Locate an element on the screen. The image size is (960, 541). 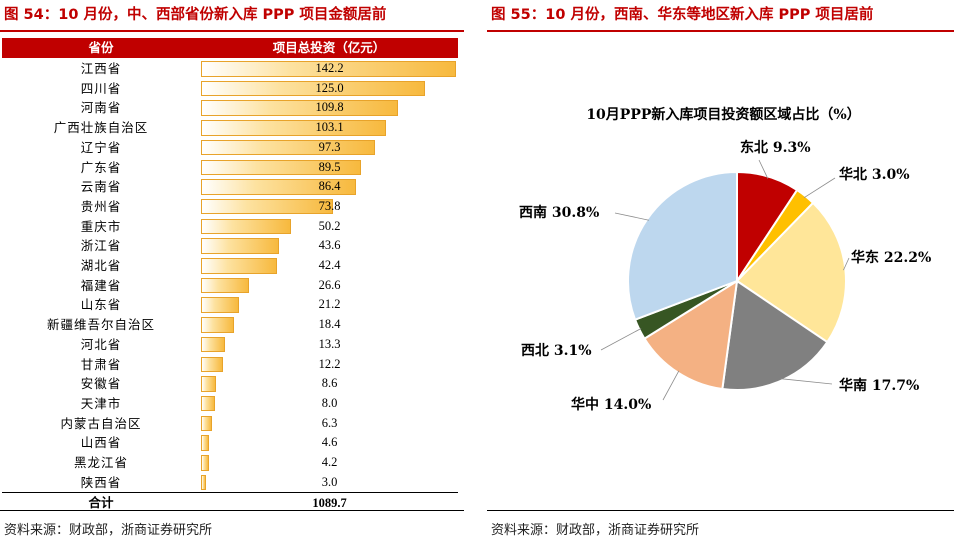
left-title-rule is located at coordinates (232, 31).